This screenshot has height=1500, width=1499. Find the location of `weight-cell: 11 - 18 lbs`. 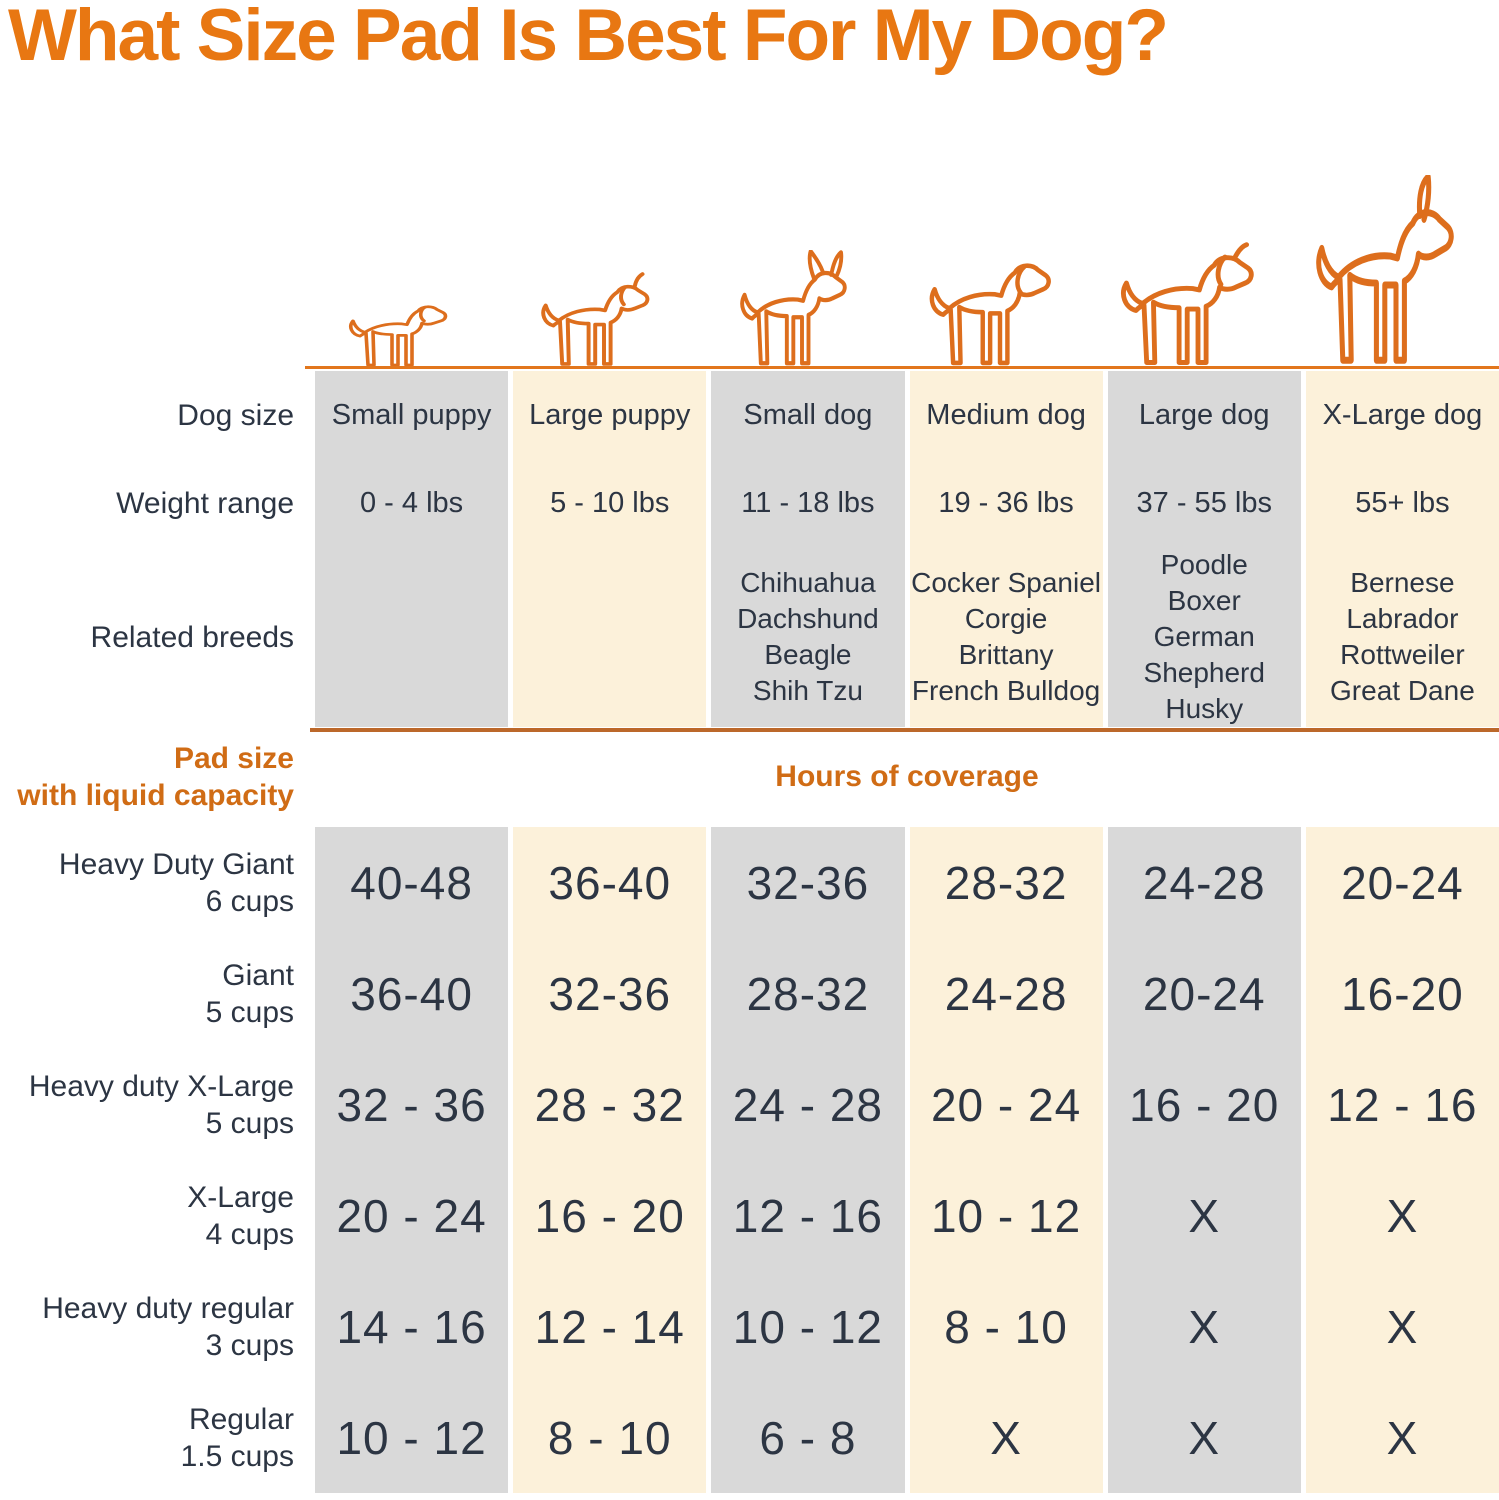

weight-cell: 11 - 18 lbs is located at coordinates (808, 503).